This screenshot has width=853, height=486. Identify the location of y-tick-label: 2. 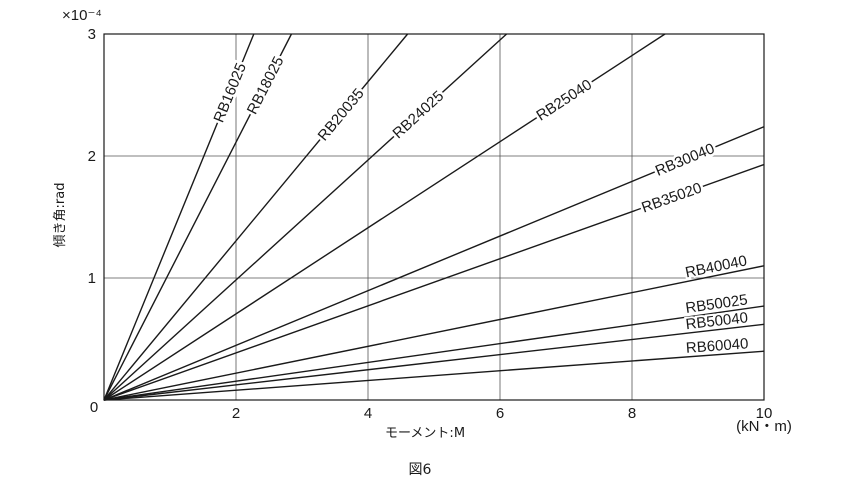
(92, 156).